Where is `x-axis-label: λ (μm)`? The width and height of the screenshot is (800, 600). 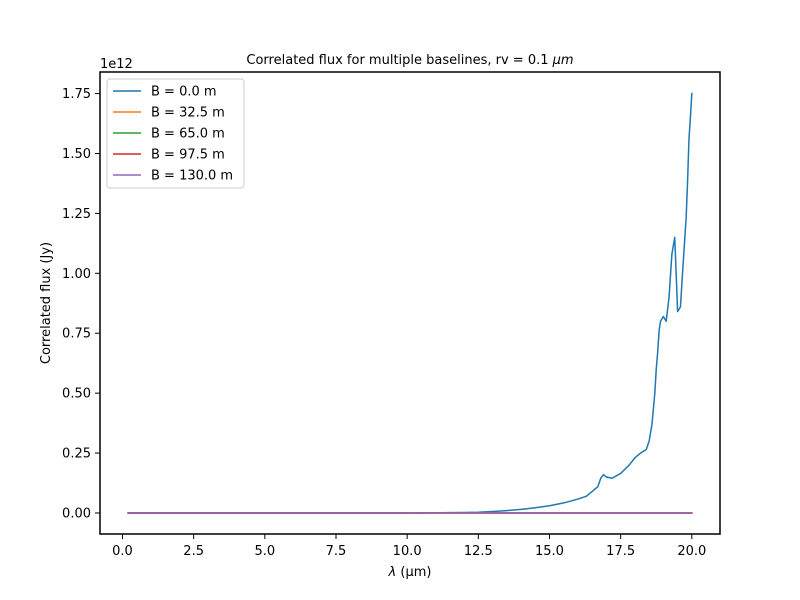
x-axis-label: λ (μm) is located at coordinates (410, 572).